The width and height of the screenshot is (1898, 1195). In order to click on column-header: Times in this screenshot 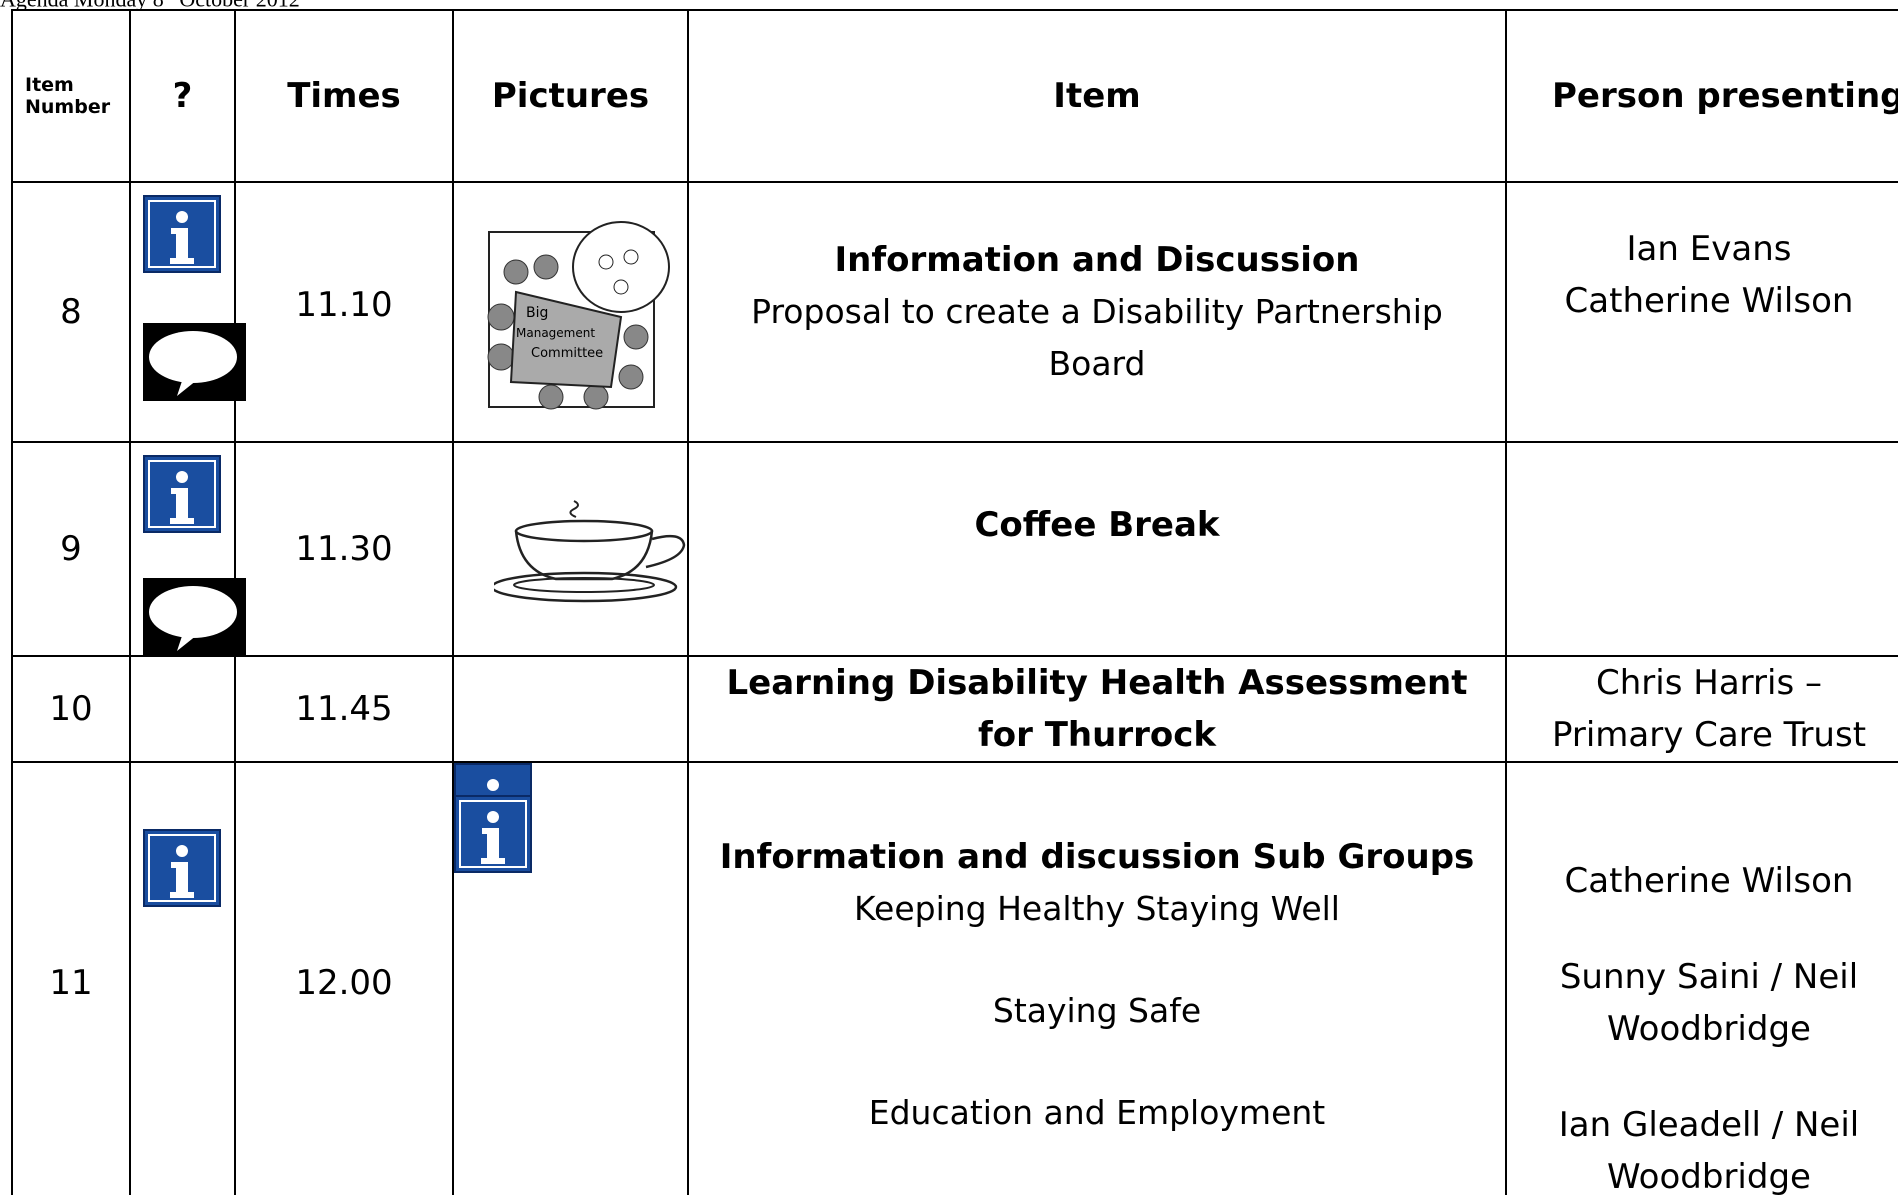, I will do `click(344, 96)`.